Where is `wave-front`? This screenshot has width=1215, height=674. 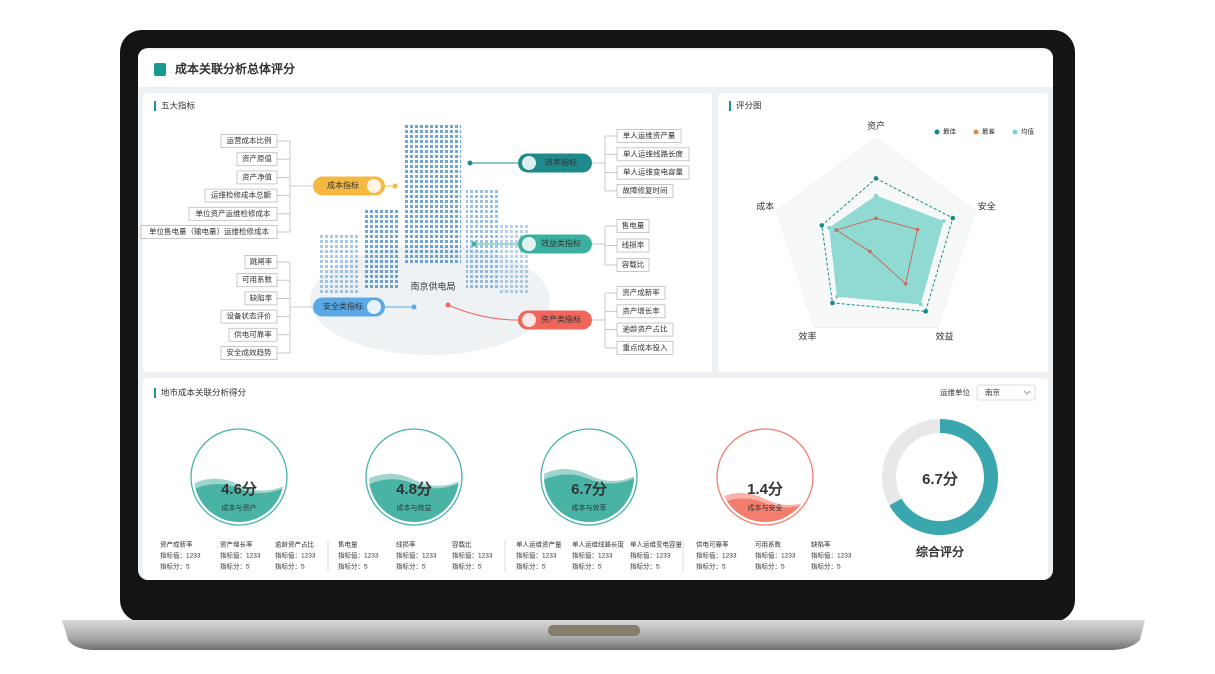
wave-front is located at coordinates (589, 498).